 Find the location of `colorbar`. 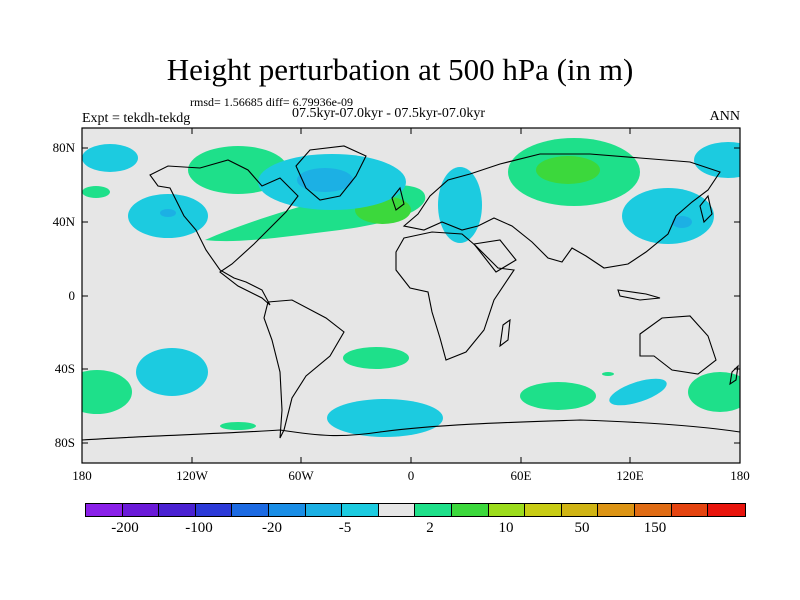

colorbar is located at coordinates (415, 510).